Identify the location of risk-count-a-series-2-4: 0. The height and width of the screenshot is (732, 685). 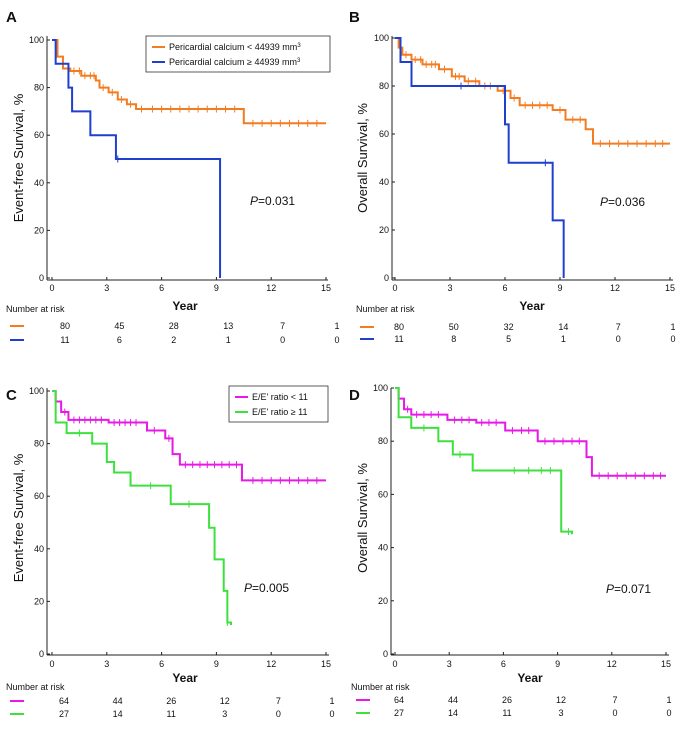
(282, 340).